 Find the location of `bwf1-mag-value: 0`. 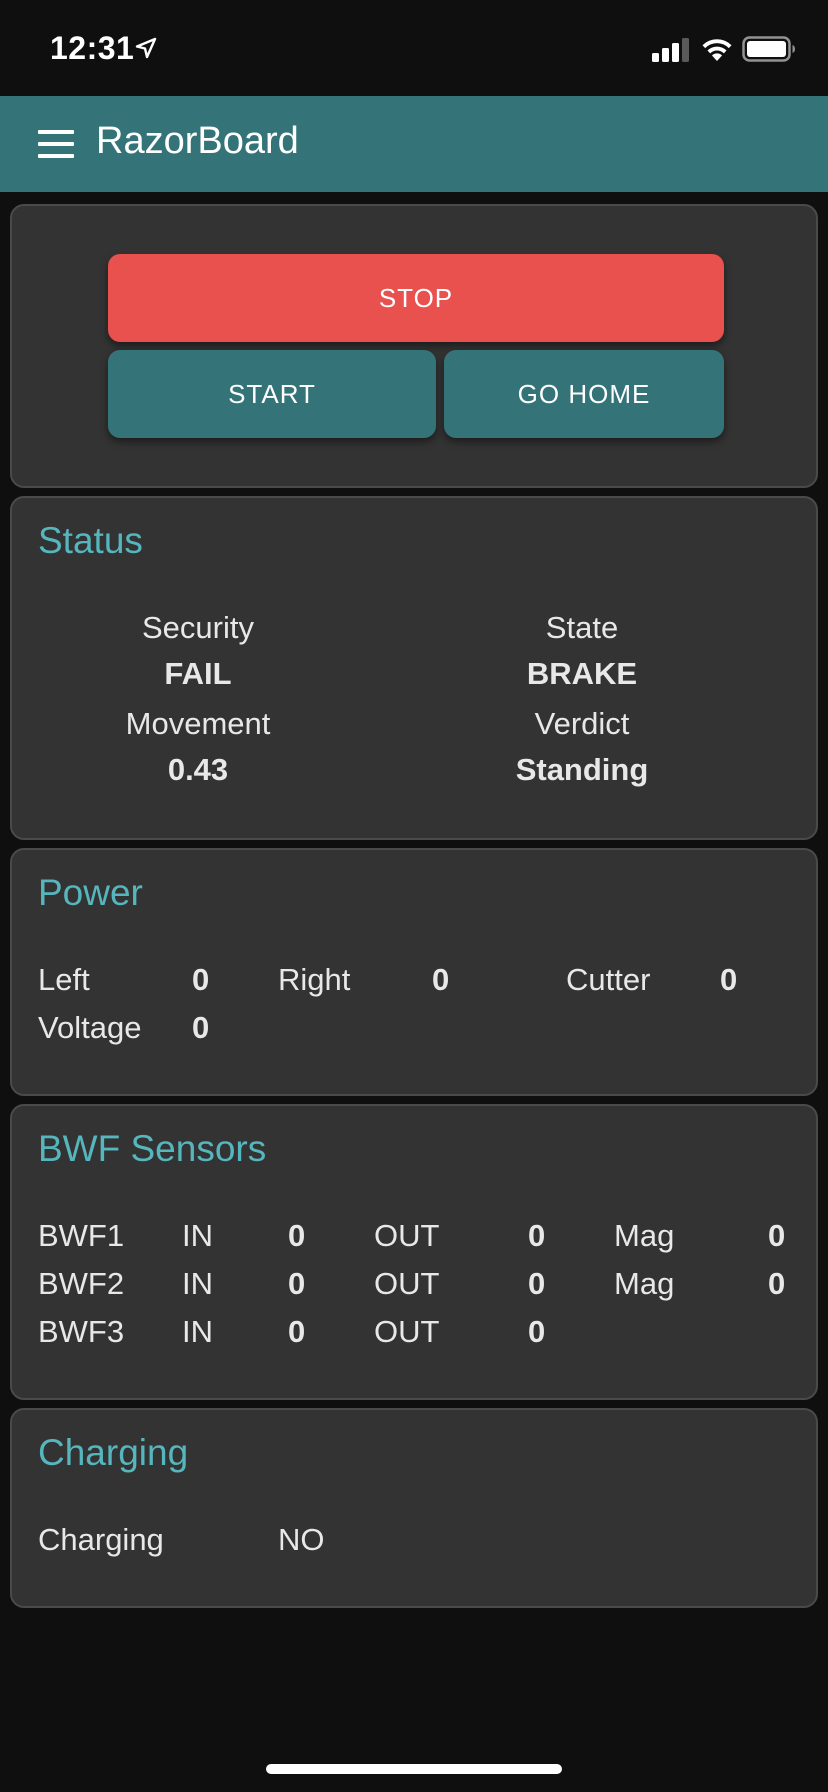

bwf1-mag-value: 0 is located at coordinates (777, 1235).